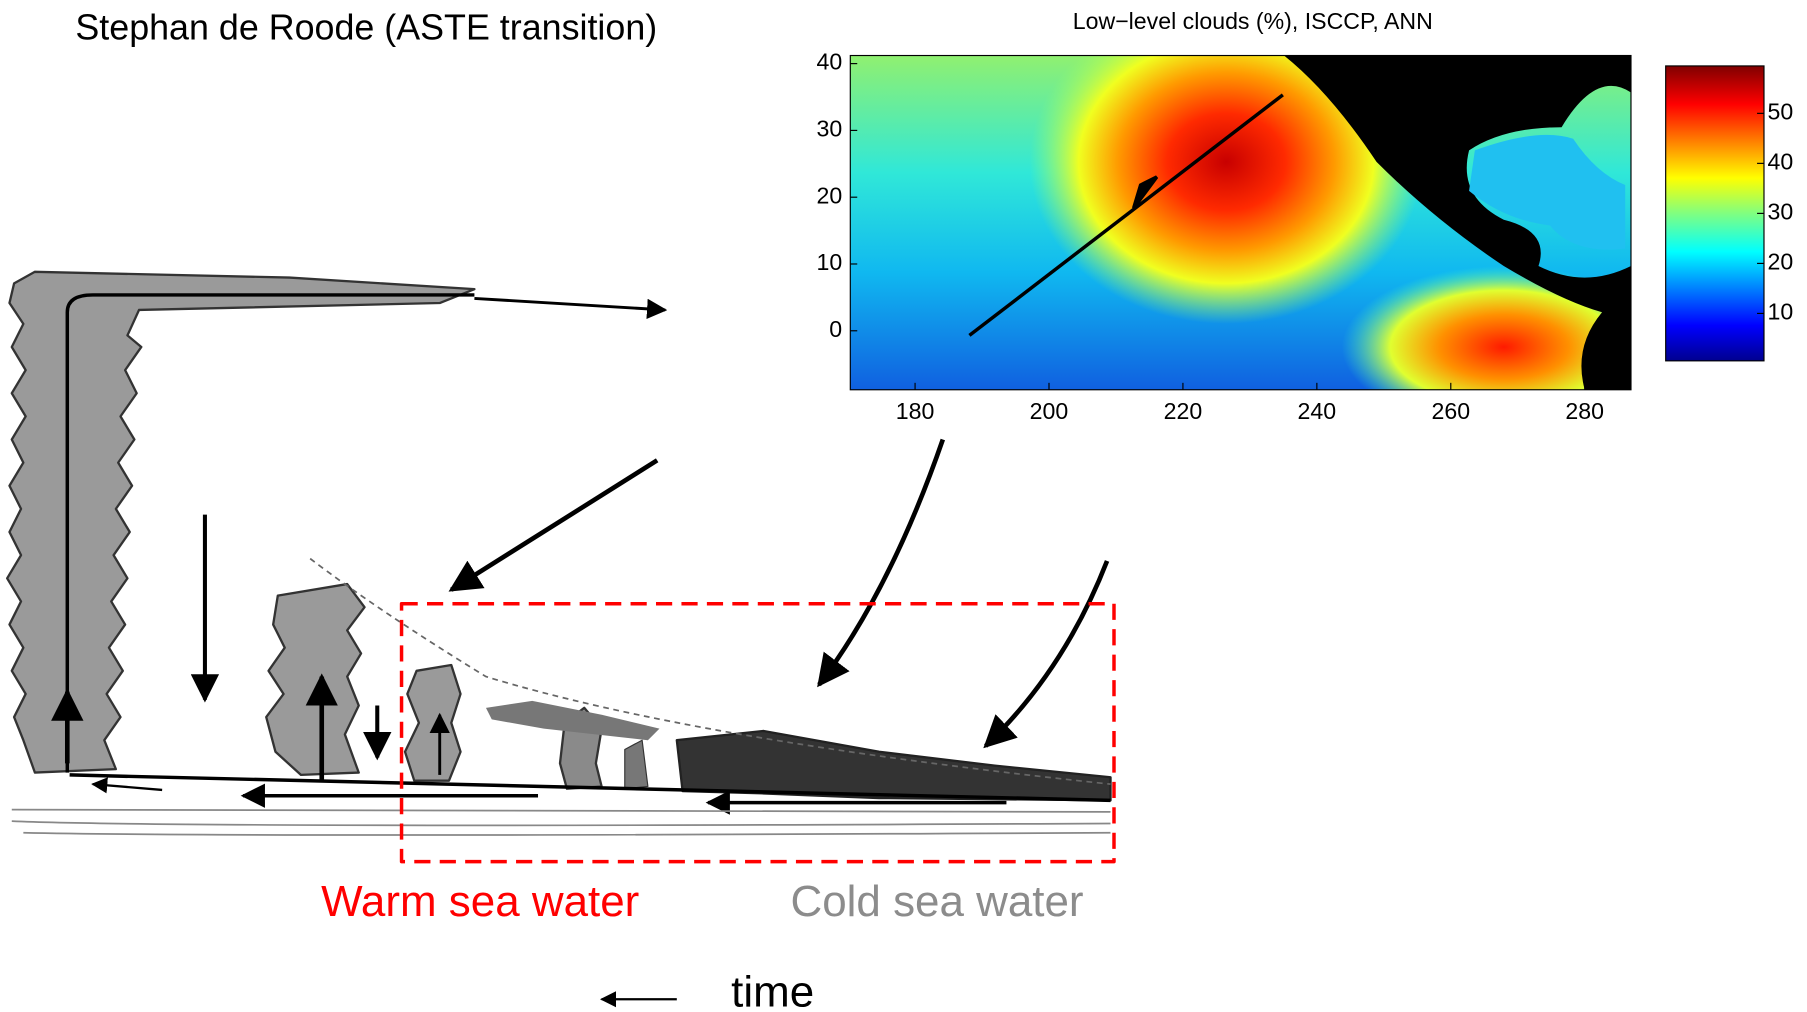 This screenshot has width=1807, height=1012. I want to click on colorbar-tick-label: 40, so click(1780, 161).